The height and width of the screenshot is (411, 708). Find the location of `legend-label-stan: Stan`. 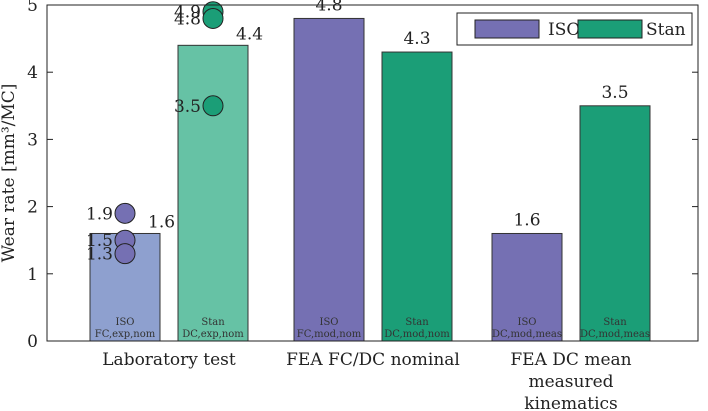

legend-label-stan: Stan is located at coordinates (666, 30).